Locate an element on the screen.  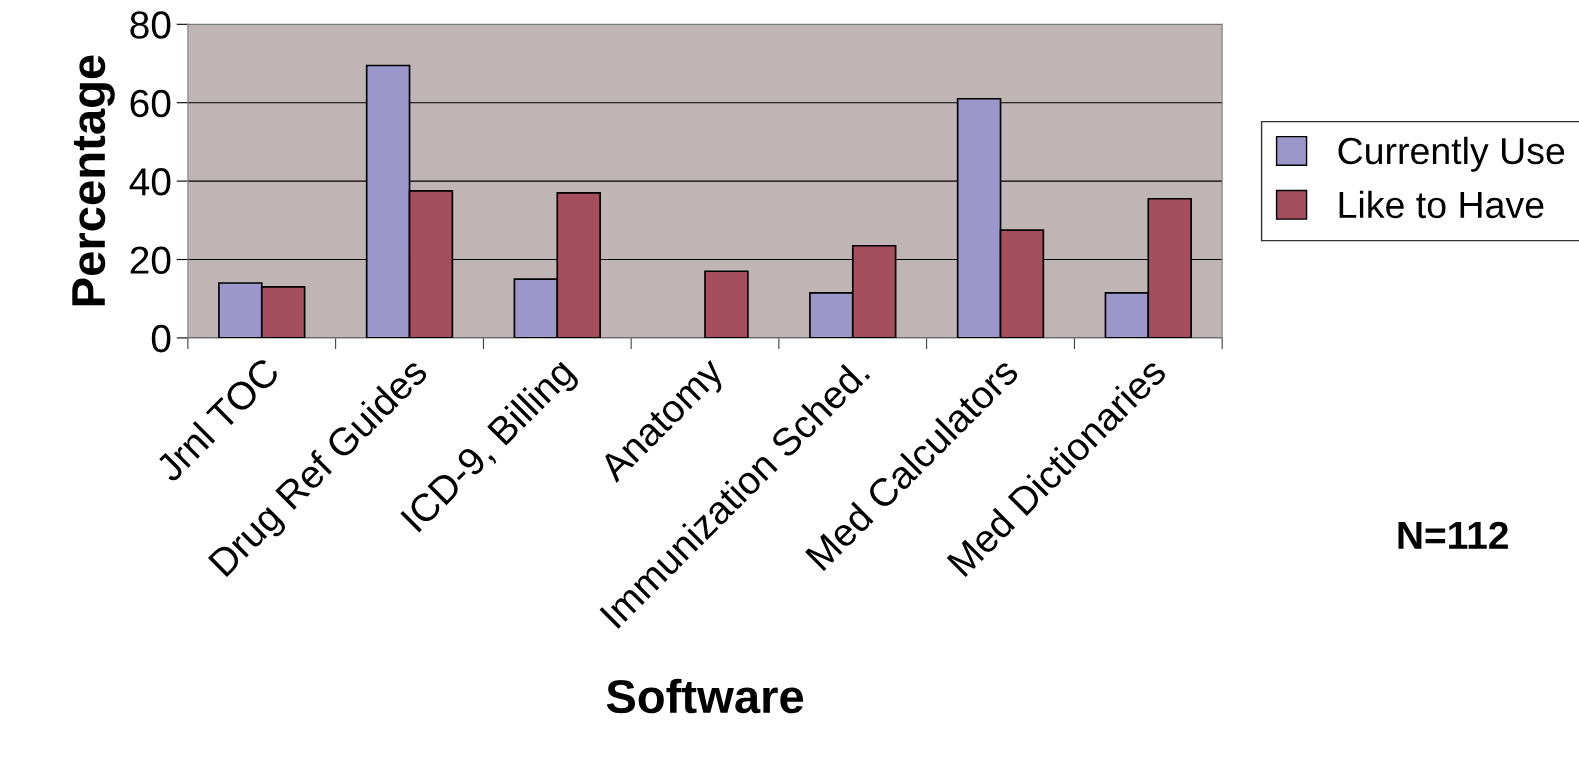
x-tick-label: Jrnl TOC is located at coordinates (217, 419).